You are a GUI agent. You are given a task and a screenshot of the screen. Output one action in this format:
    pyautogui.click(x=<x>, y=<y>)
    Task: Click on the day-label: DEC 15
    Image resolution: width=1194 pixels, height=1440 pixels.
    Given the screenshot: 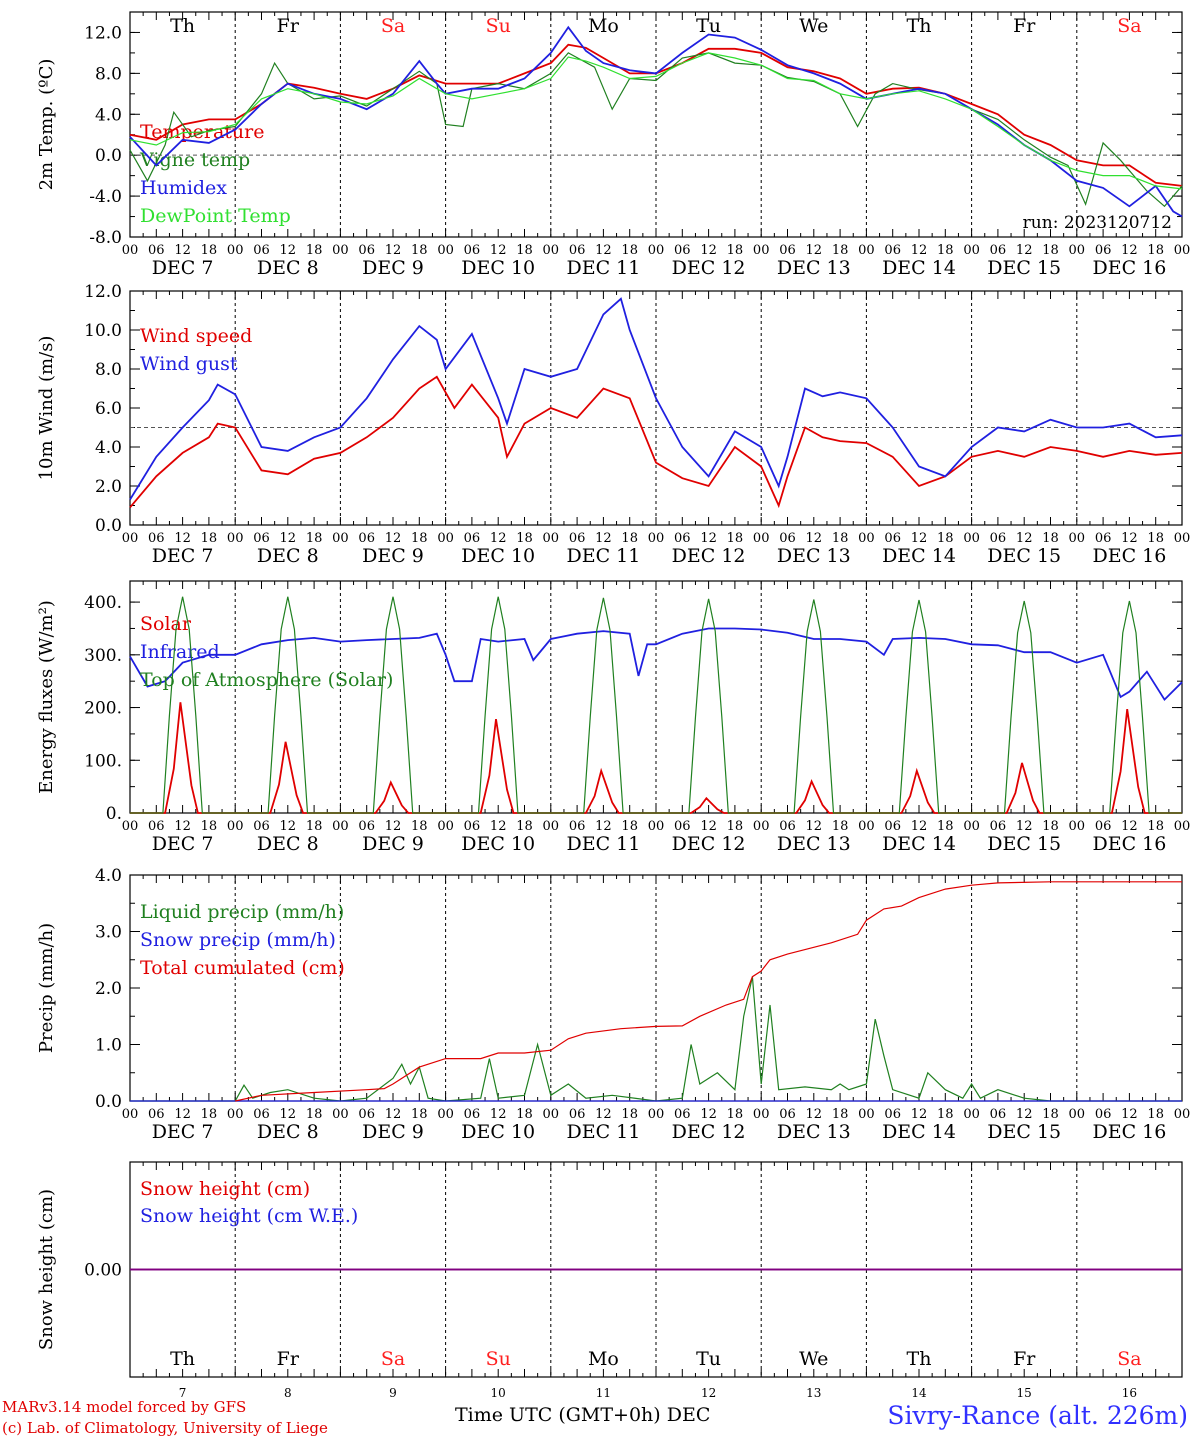 What is the action you would take?
    pyautogui.click(x=1024, y=268)
    